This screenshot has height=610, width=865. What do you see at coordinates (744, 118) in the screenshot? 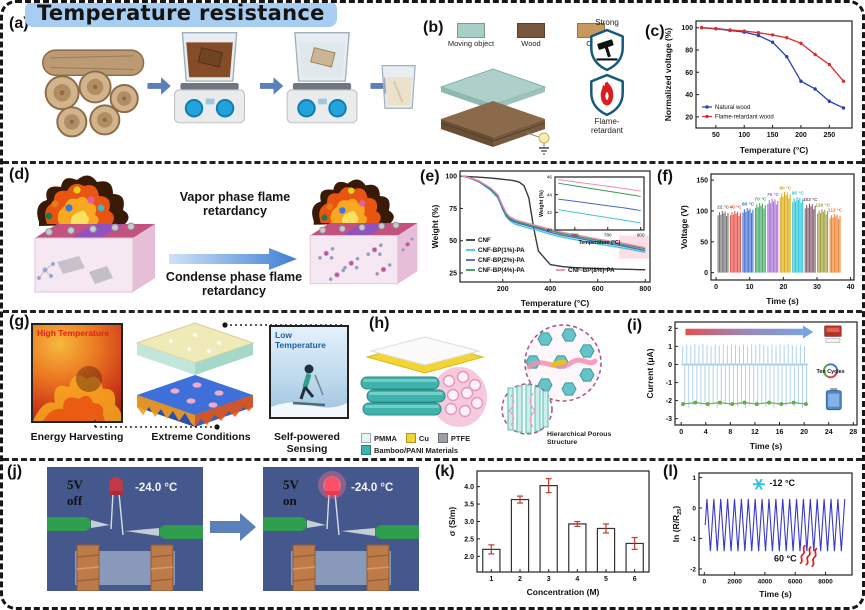
I see `svg-text: Flame-retardant wood` at bounding box center [744, 118].